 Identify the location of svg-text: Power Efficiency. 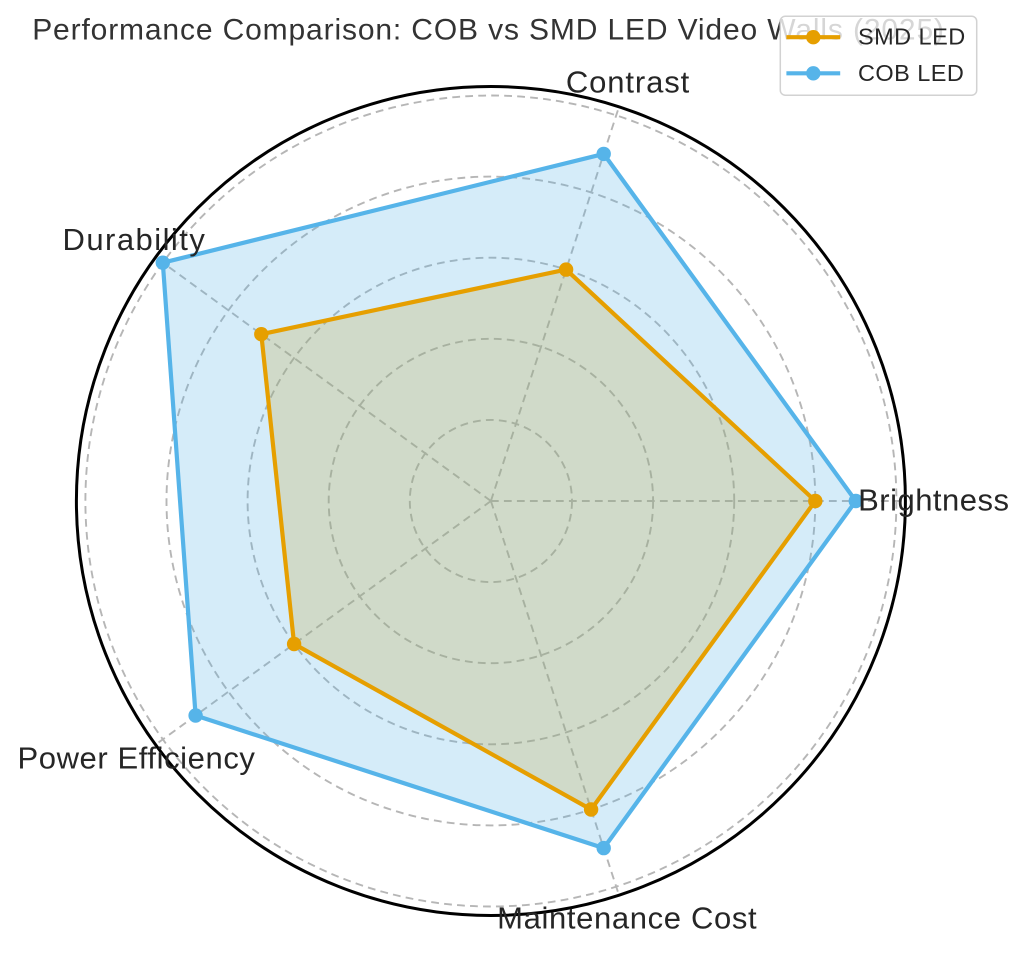
(136, 758).